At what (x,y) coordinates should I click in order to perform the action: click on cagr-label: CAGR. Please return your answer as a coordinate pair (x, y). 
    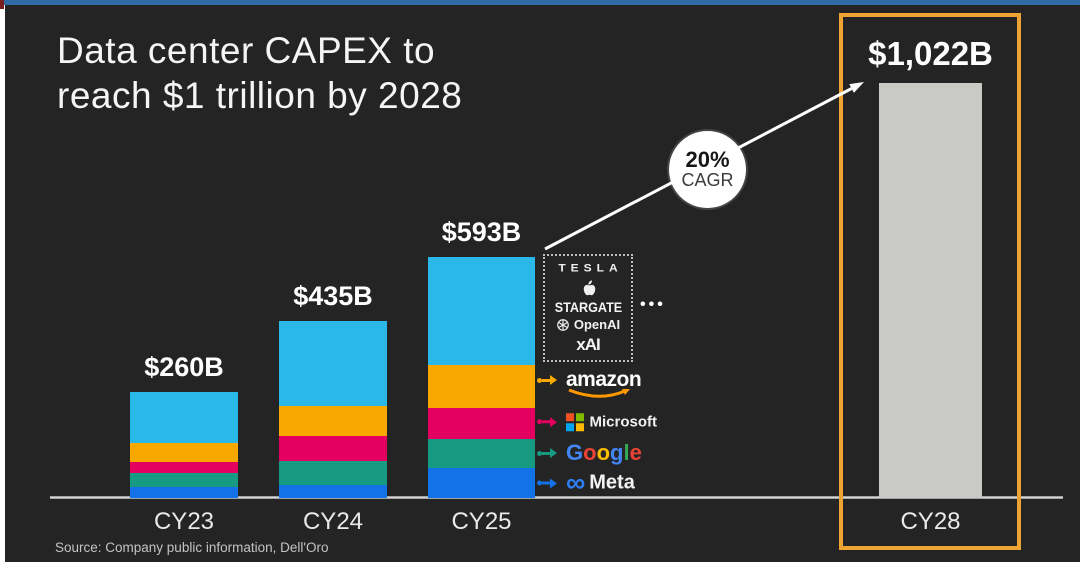
    Looking at the image, I should click on (707, 180).